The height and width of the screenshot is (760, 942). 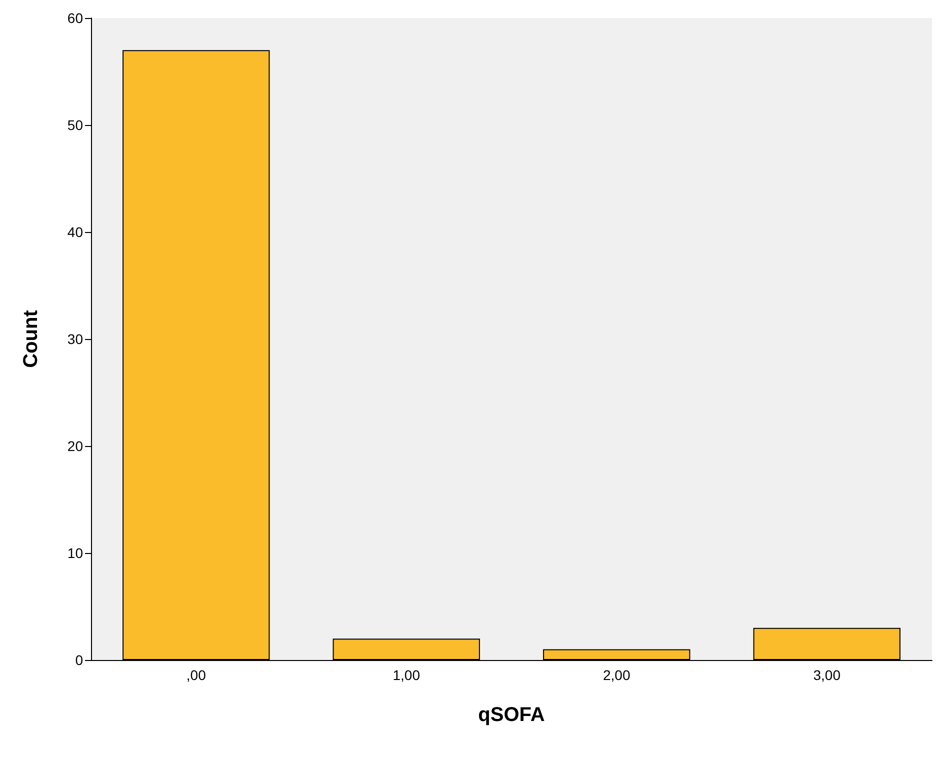 What do you see at coordinates (406, 675) in the screenshot?
I see `x-tick-label: 1,00` at bounding box center [406, 675].